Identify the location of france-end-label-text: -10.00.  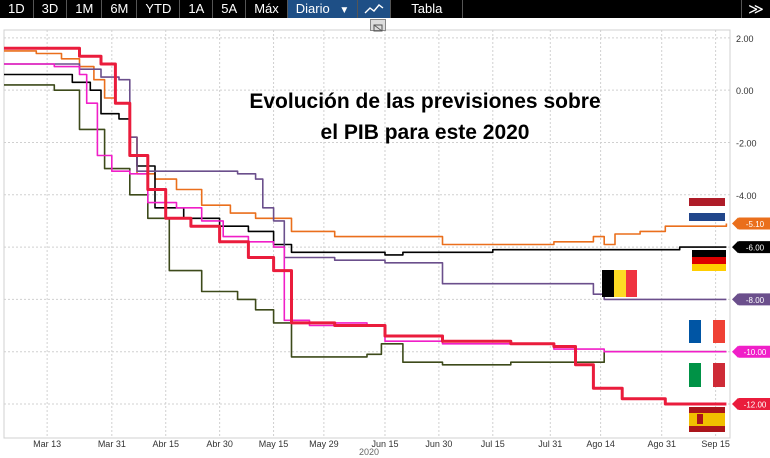
(755, 352).